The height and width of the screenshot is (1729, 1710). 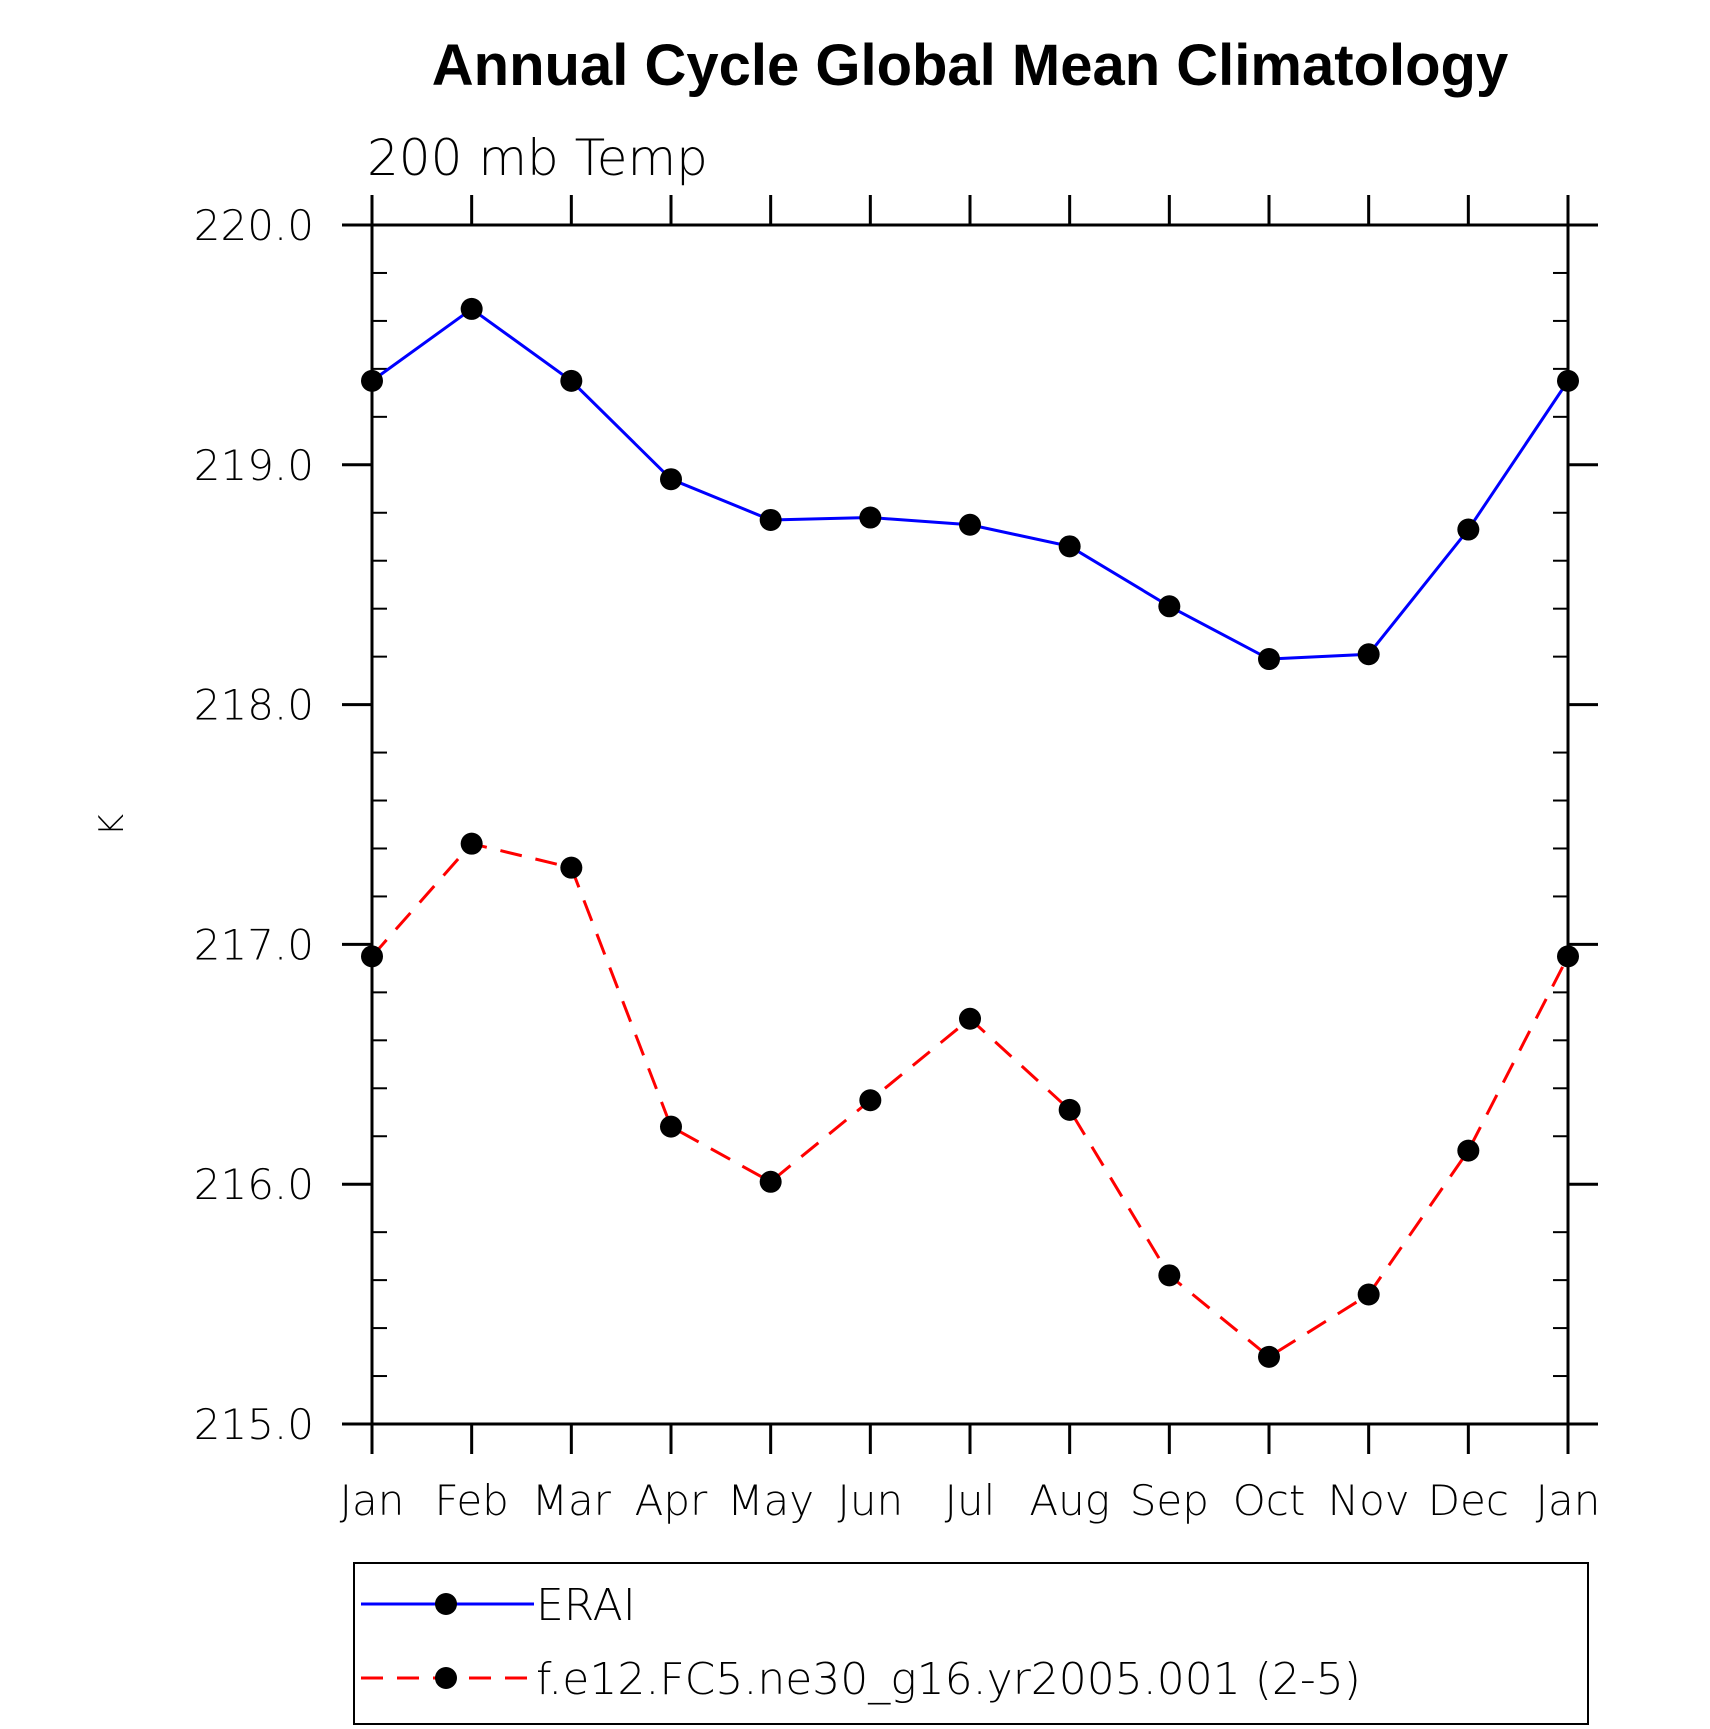 What do you see at coordinates (1069, 1500) in the screenshot?
I see `x-tick-label: Aug` at bounding box center [1069, 1500].